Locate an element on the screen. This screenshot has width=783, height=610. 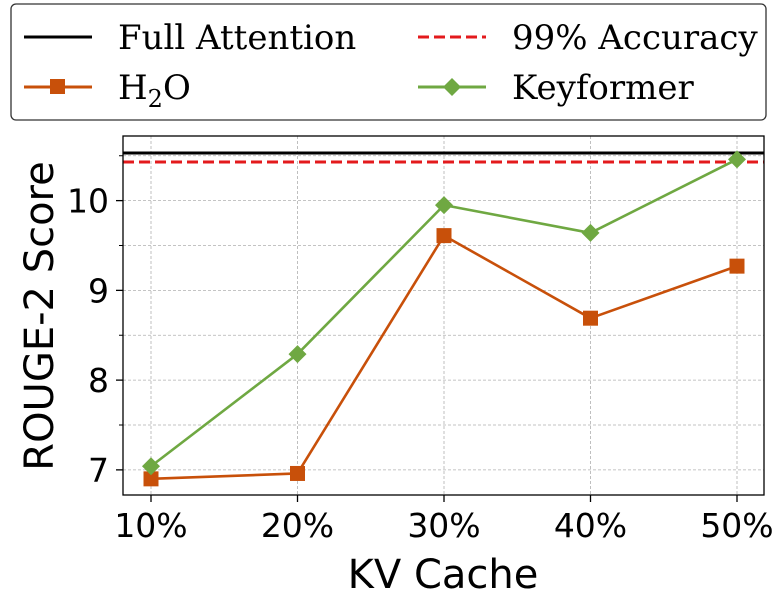
legend-entry-keyformer: Keyformer is located at coordinates (556, 88).